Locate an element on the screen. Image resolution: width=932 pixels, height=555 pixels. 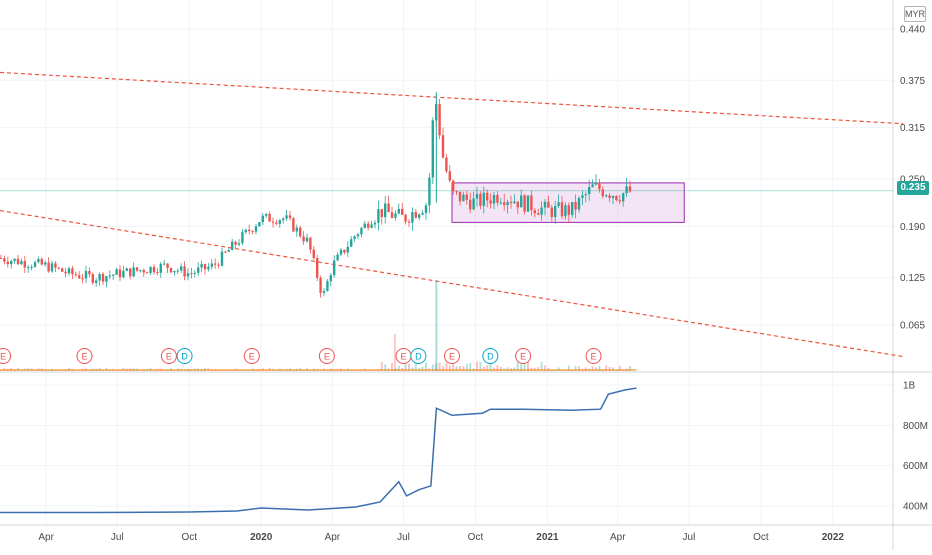
event-marker-D is located at coordinates (418, 356).